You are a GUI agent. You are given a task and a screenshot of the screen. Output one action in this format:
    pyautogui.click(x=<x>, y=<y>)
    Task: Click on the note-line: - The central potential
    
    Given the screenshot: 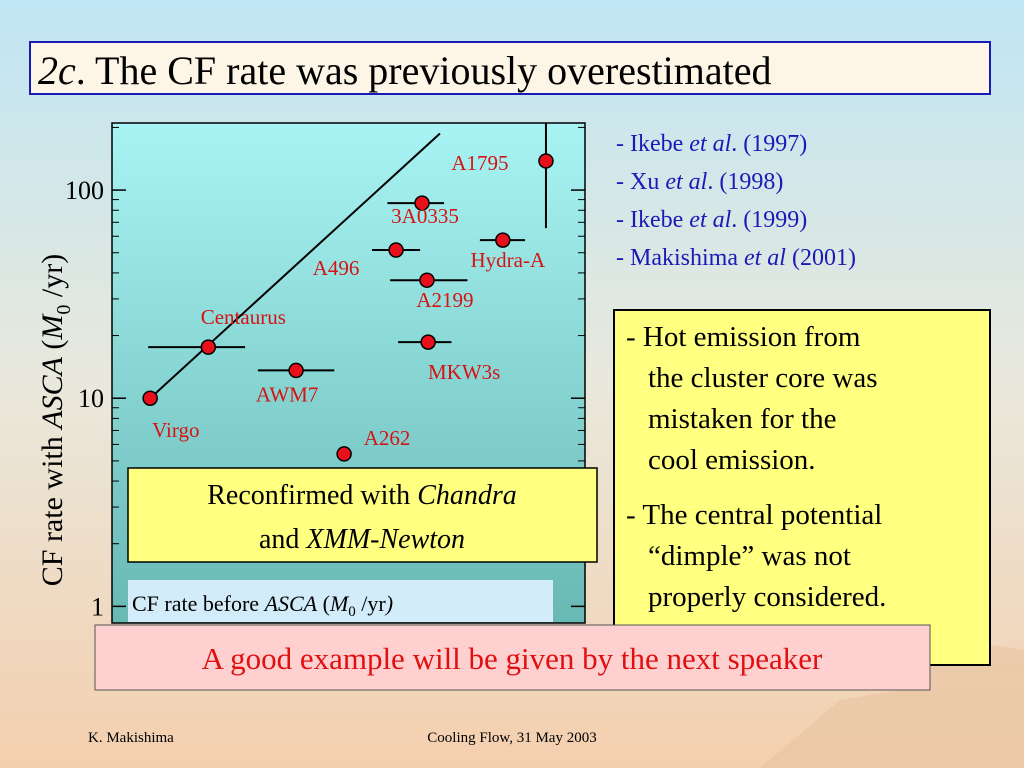 What is the action you would take?
    pyautogui.click(x=754, y=515)
    